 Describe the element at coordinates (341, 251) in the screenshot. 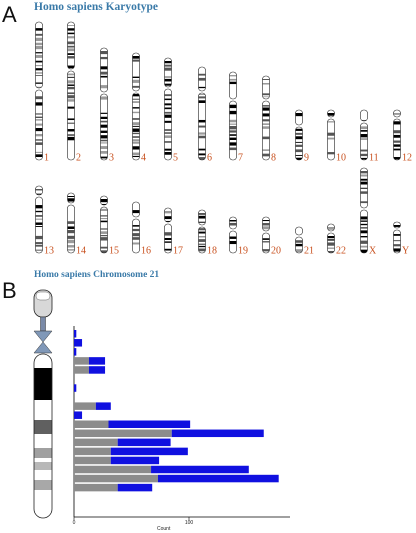

I see `chromosome-label-22: 22` at that location.